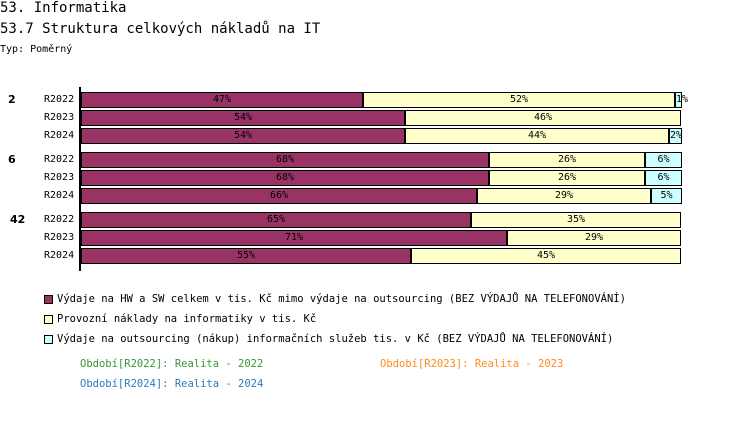 Image resolution: width=750 pixels, height=422 pixels. What do you see at coordinates (18, 219) in the screenshot?
I see `group-label: 42` at bounding box center [18, 219].